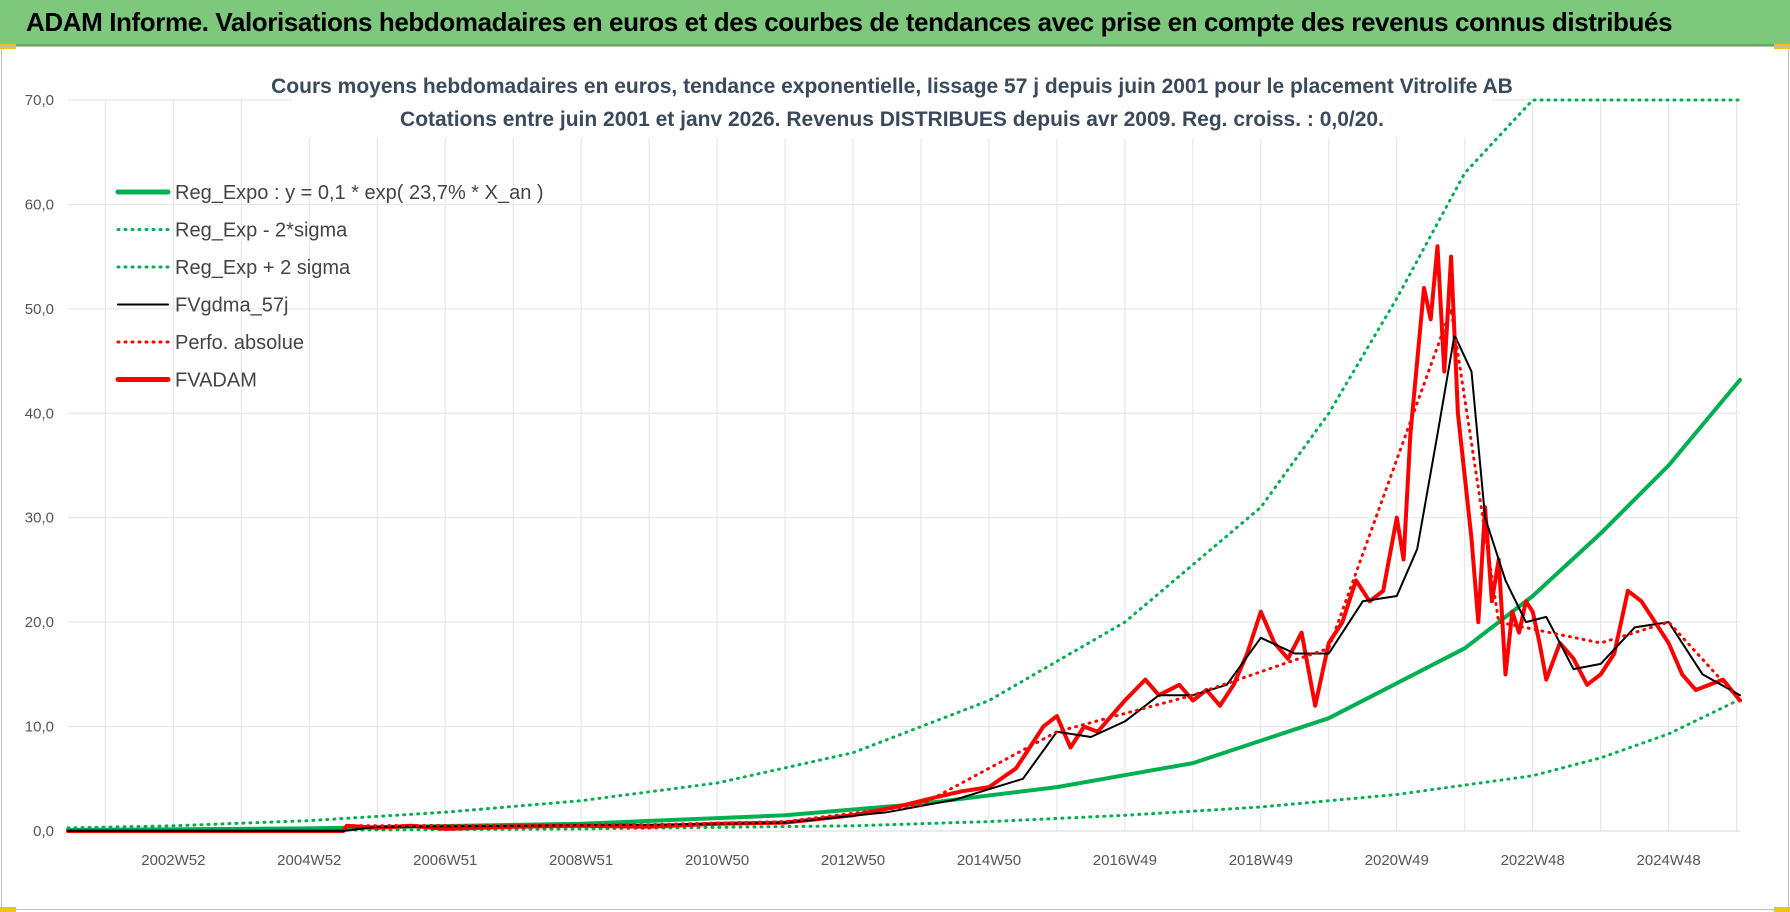 The width and height of the screenshot is (1790, 912). Describe the element at coordinates (989, 860) in the screenshot. I see `x-tick-label: 2014W50` at that location.